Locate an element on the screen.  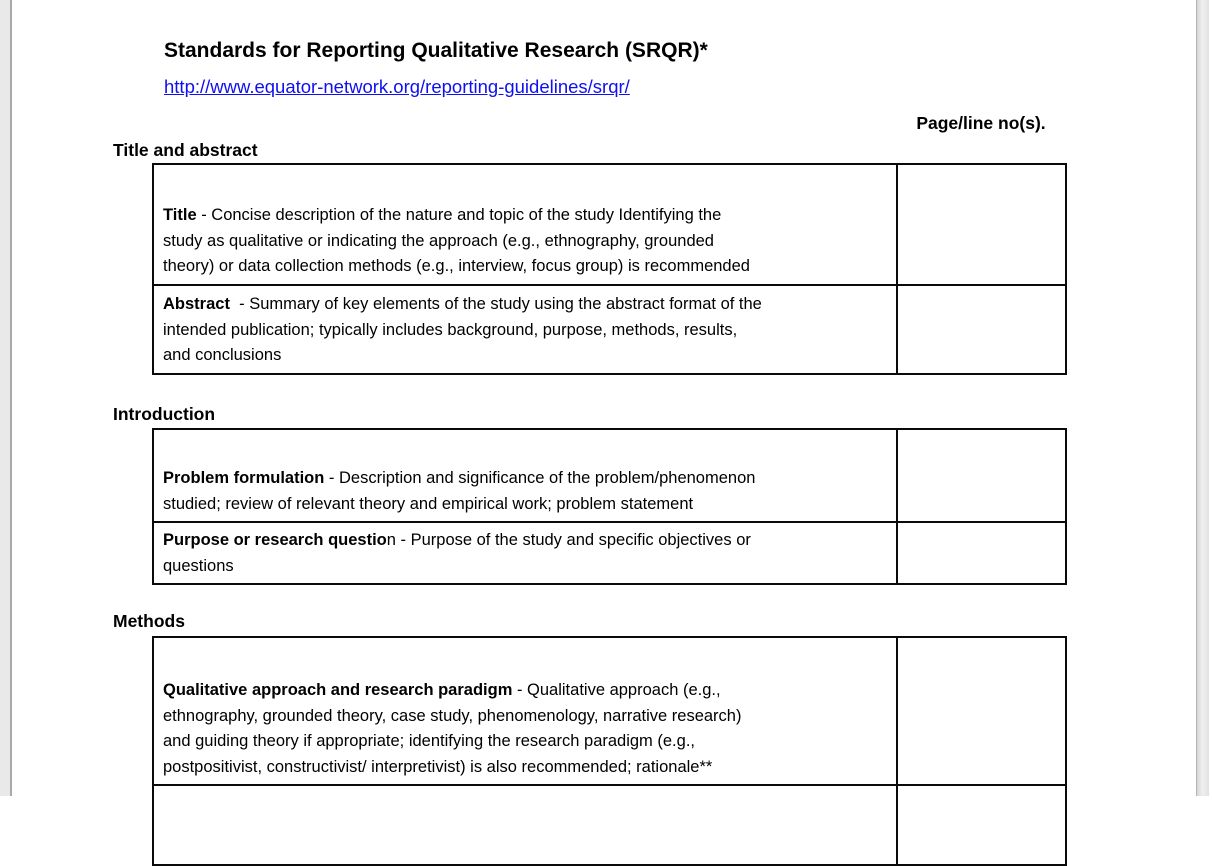
item-term: Purpose or research questio is located at coordinates (275, 540).